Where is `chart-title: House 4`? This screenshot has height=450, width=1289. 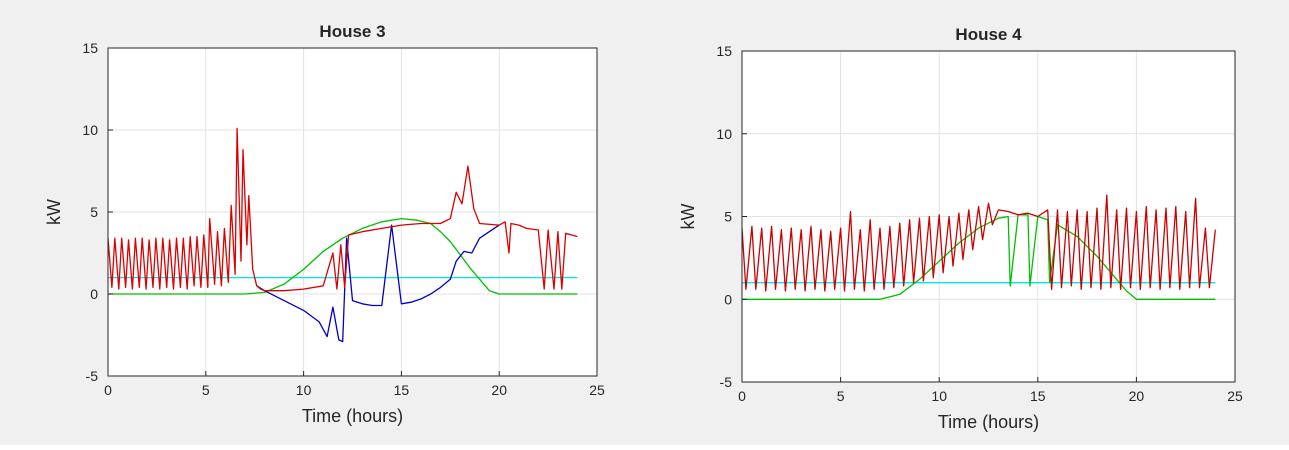
chart-title: House 4 is located at coordinates (988, 34).